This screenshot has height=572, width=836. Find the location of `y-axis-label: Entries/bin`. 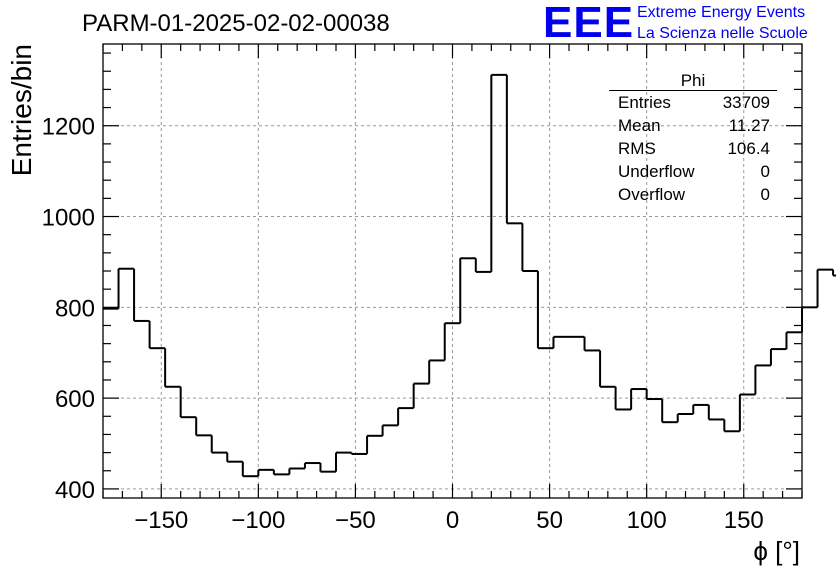

y-axis-label: Entries/bin is located at coordinates (21, 110).